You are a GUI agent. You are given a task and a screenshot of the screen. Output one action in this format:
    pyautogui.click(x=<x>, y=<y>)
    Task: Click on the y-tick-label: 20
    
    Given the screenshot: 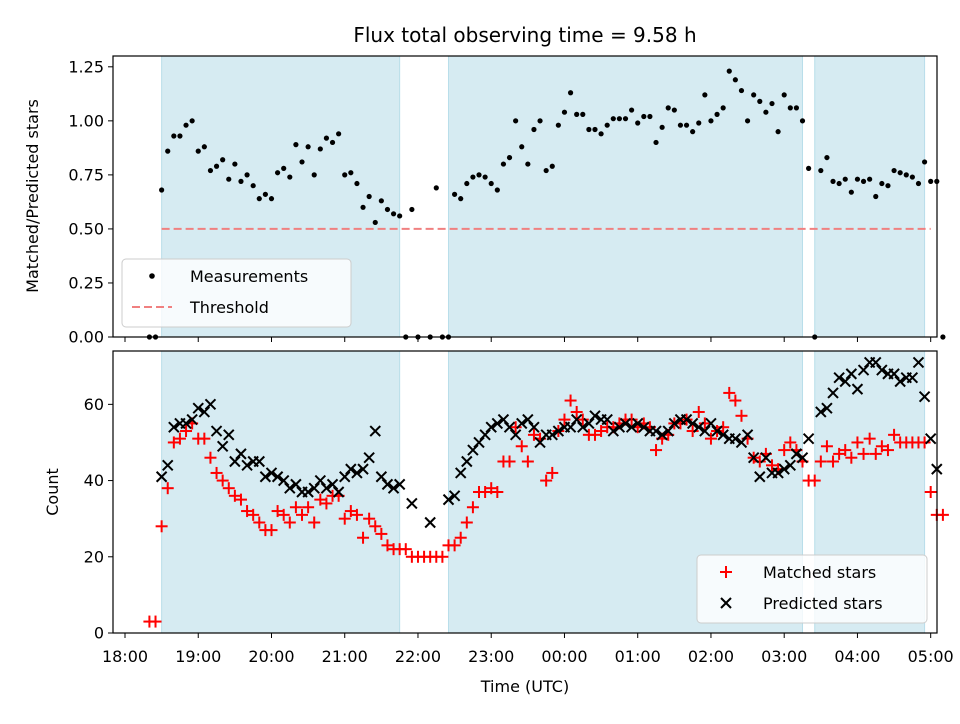 What is the action you would take?
    pyautogui.click(x=94, y=556)
    